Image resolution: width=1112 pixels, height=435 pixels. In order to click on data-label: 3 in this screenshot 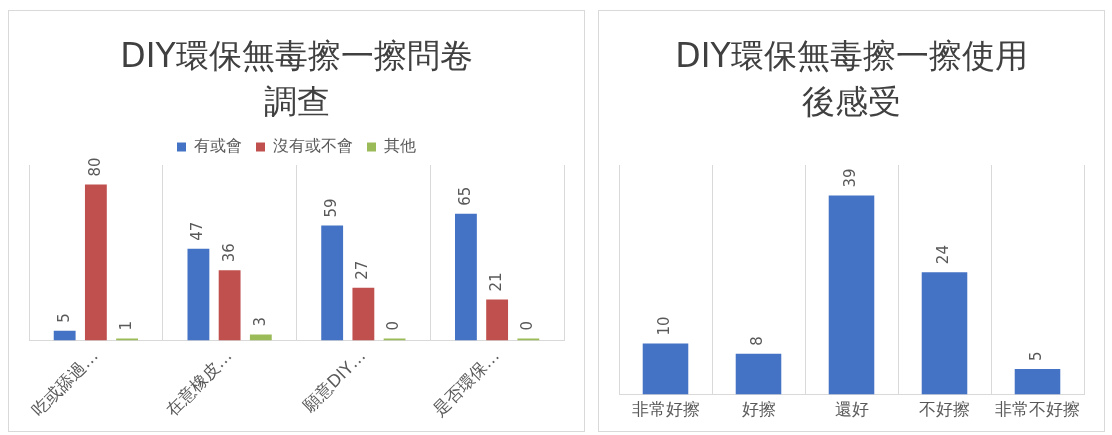, I will do `click(259, 322)`.